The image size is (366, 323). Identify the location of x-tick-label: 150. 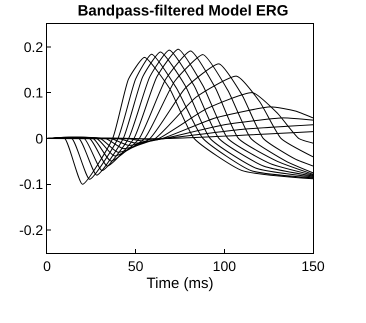
(313, 266).